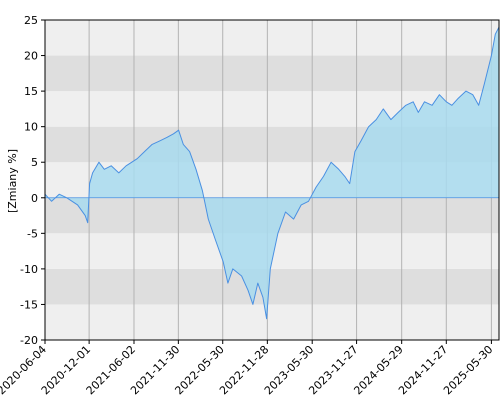 This screenshot has height=400, width=500. Describe the element at coordinates (34, 198) in the screenshot. I see `y-tick-label: 0` at that location.